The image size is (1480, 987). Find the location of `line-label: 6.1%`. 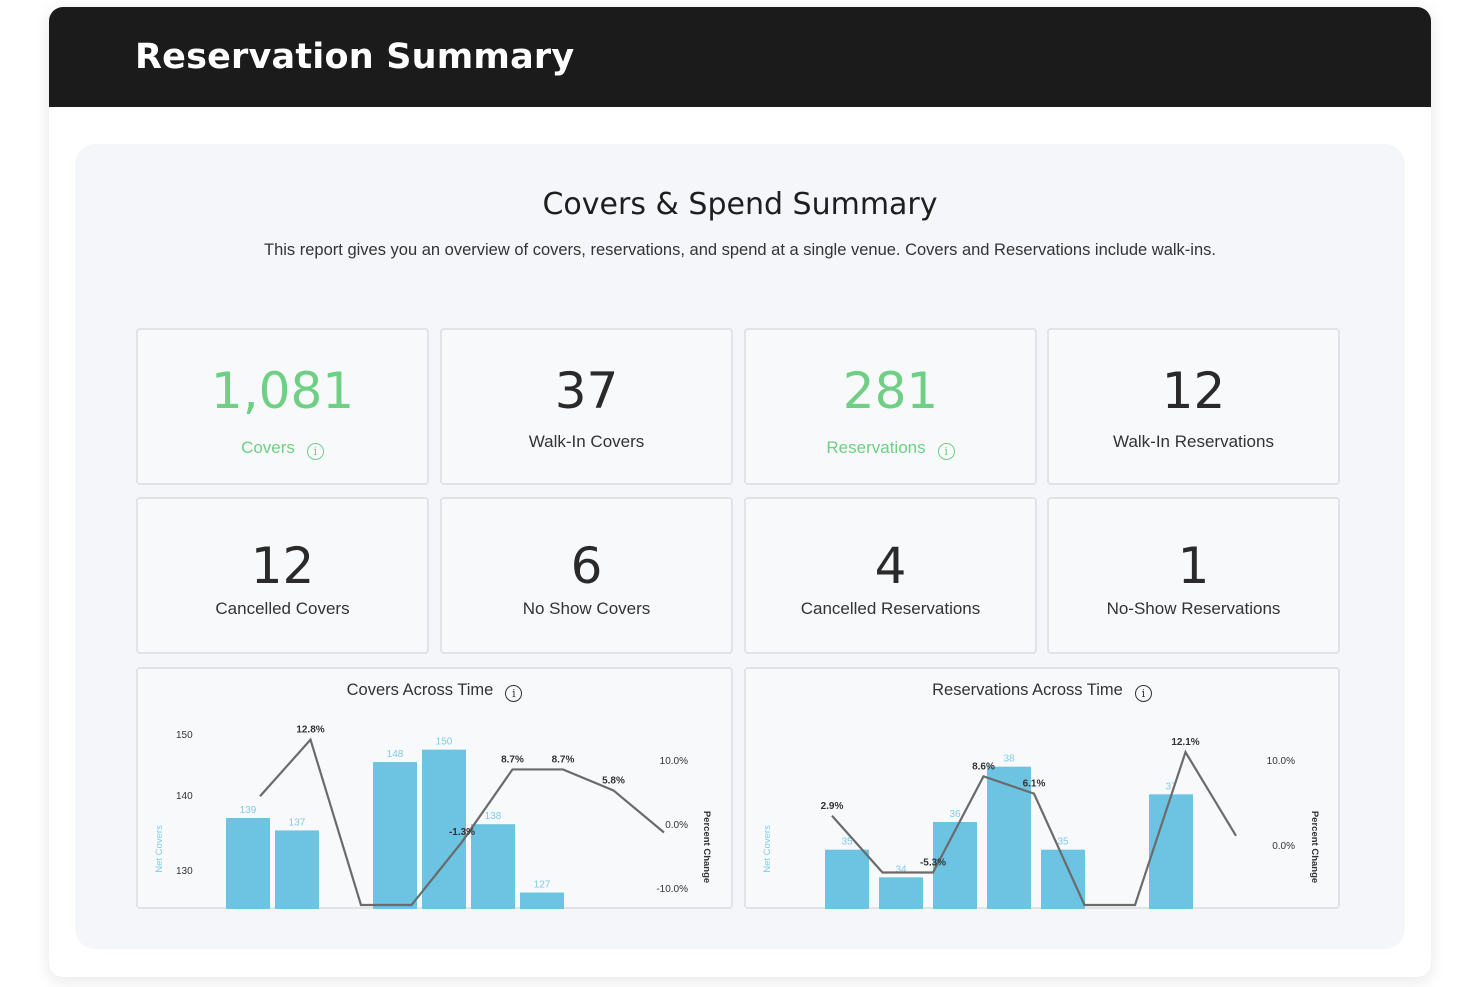

line-label: 6.1% is located at coordinates (1034, 784).